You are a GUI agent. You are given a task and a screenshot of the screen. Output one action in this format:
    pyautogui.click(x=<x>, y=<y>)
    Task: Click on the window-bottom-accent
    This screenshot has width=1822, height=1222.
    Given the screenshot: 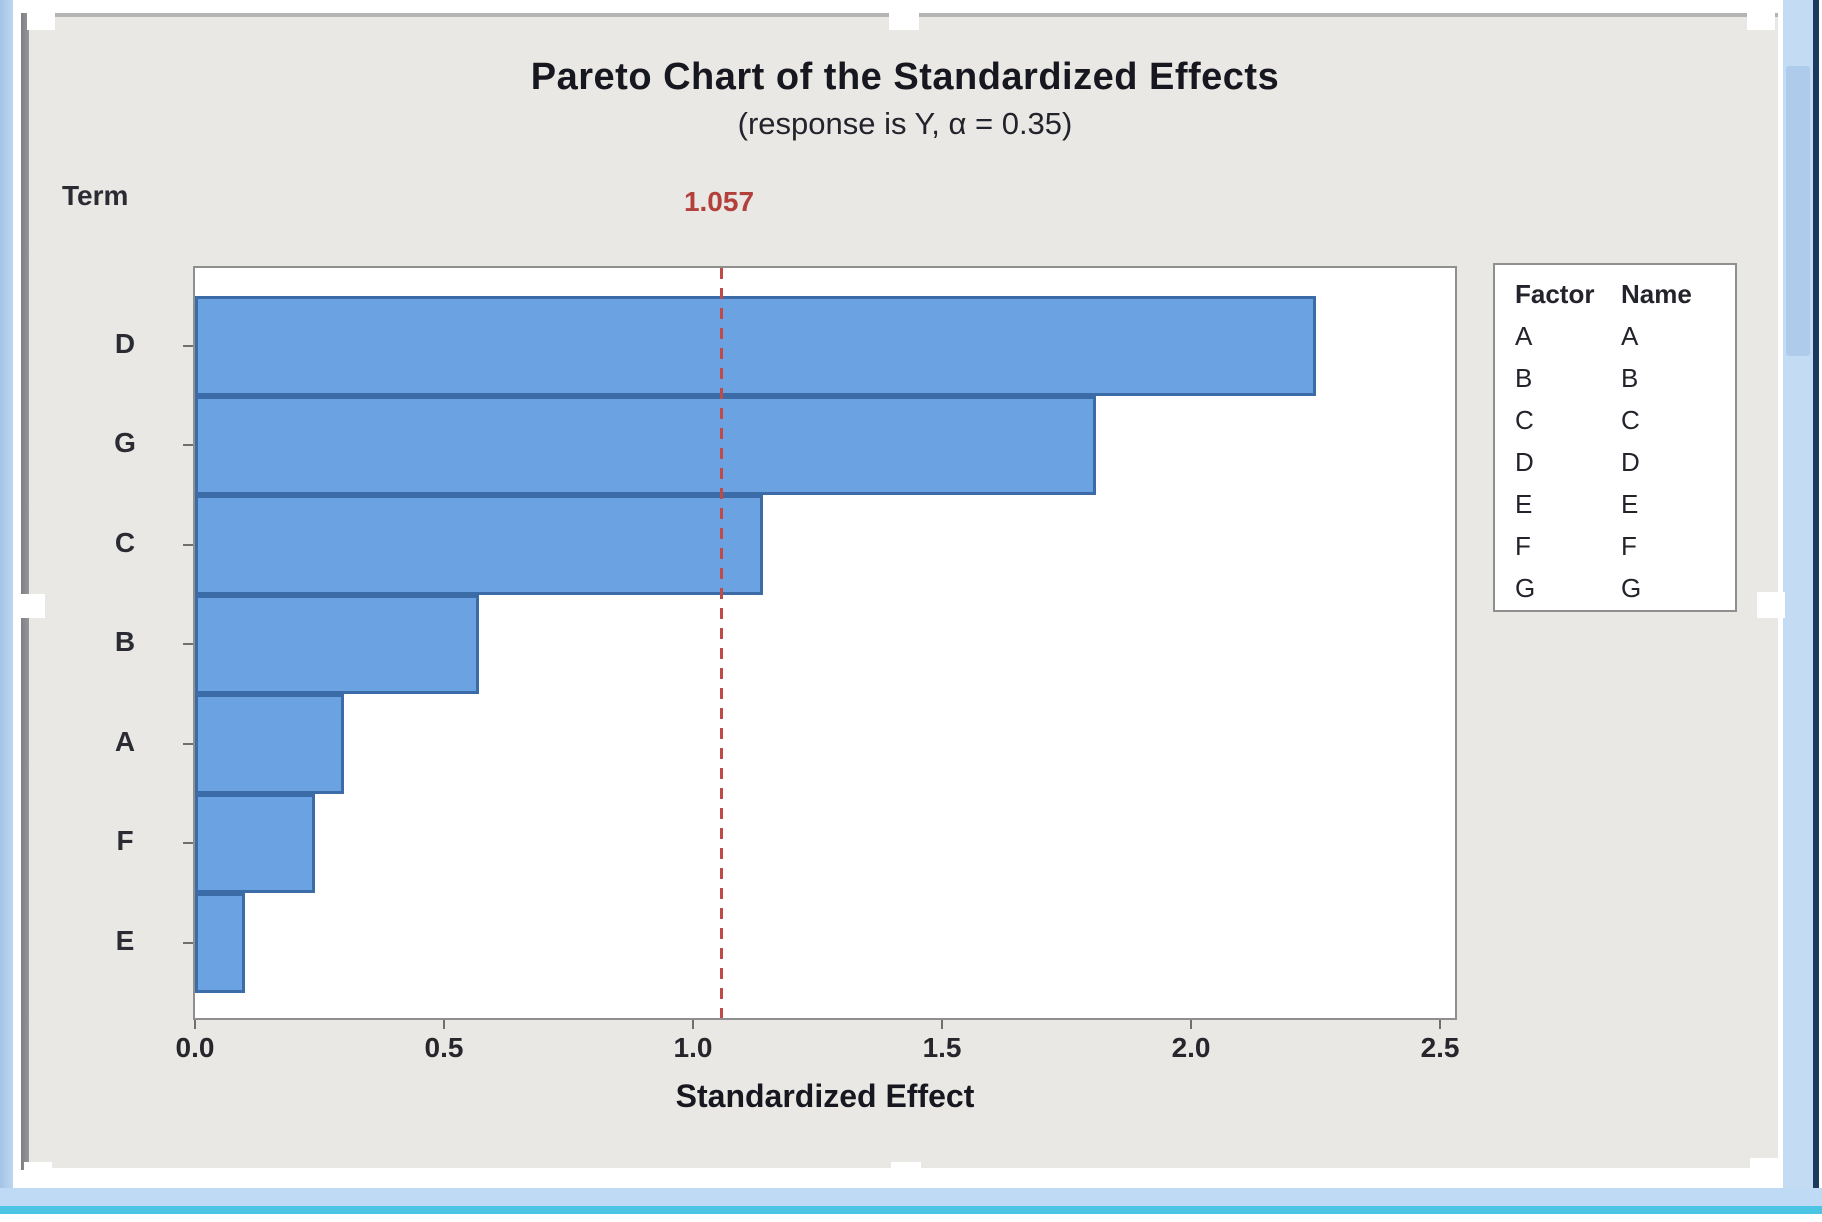 What is the action you would take?
    pyautogui.click(x=911, y=1210)
    